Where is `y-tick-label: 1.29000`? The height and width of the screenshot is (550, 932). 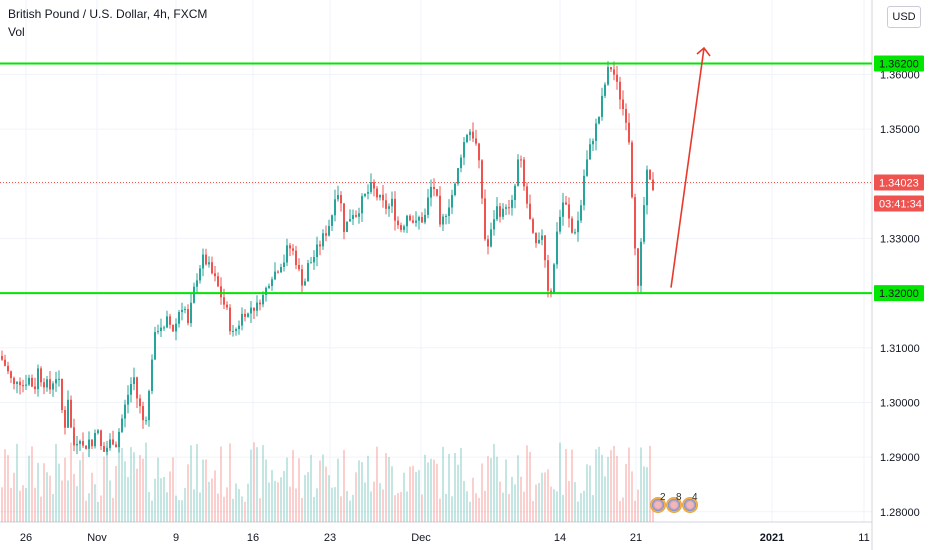
y-tick-label: 1.29000 is located at coordinates (900, 458).